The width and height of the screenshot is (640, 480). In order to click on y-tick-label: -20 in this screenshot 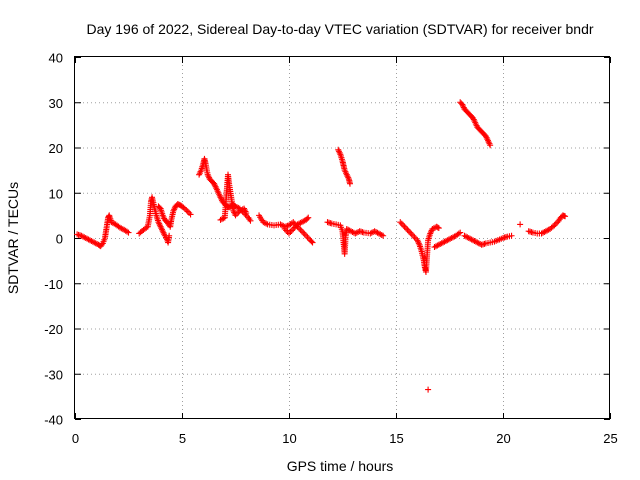, I will do `click(53, 329)`.